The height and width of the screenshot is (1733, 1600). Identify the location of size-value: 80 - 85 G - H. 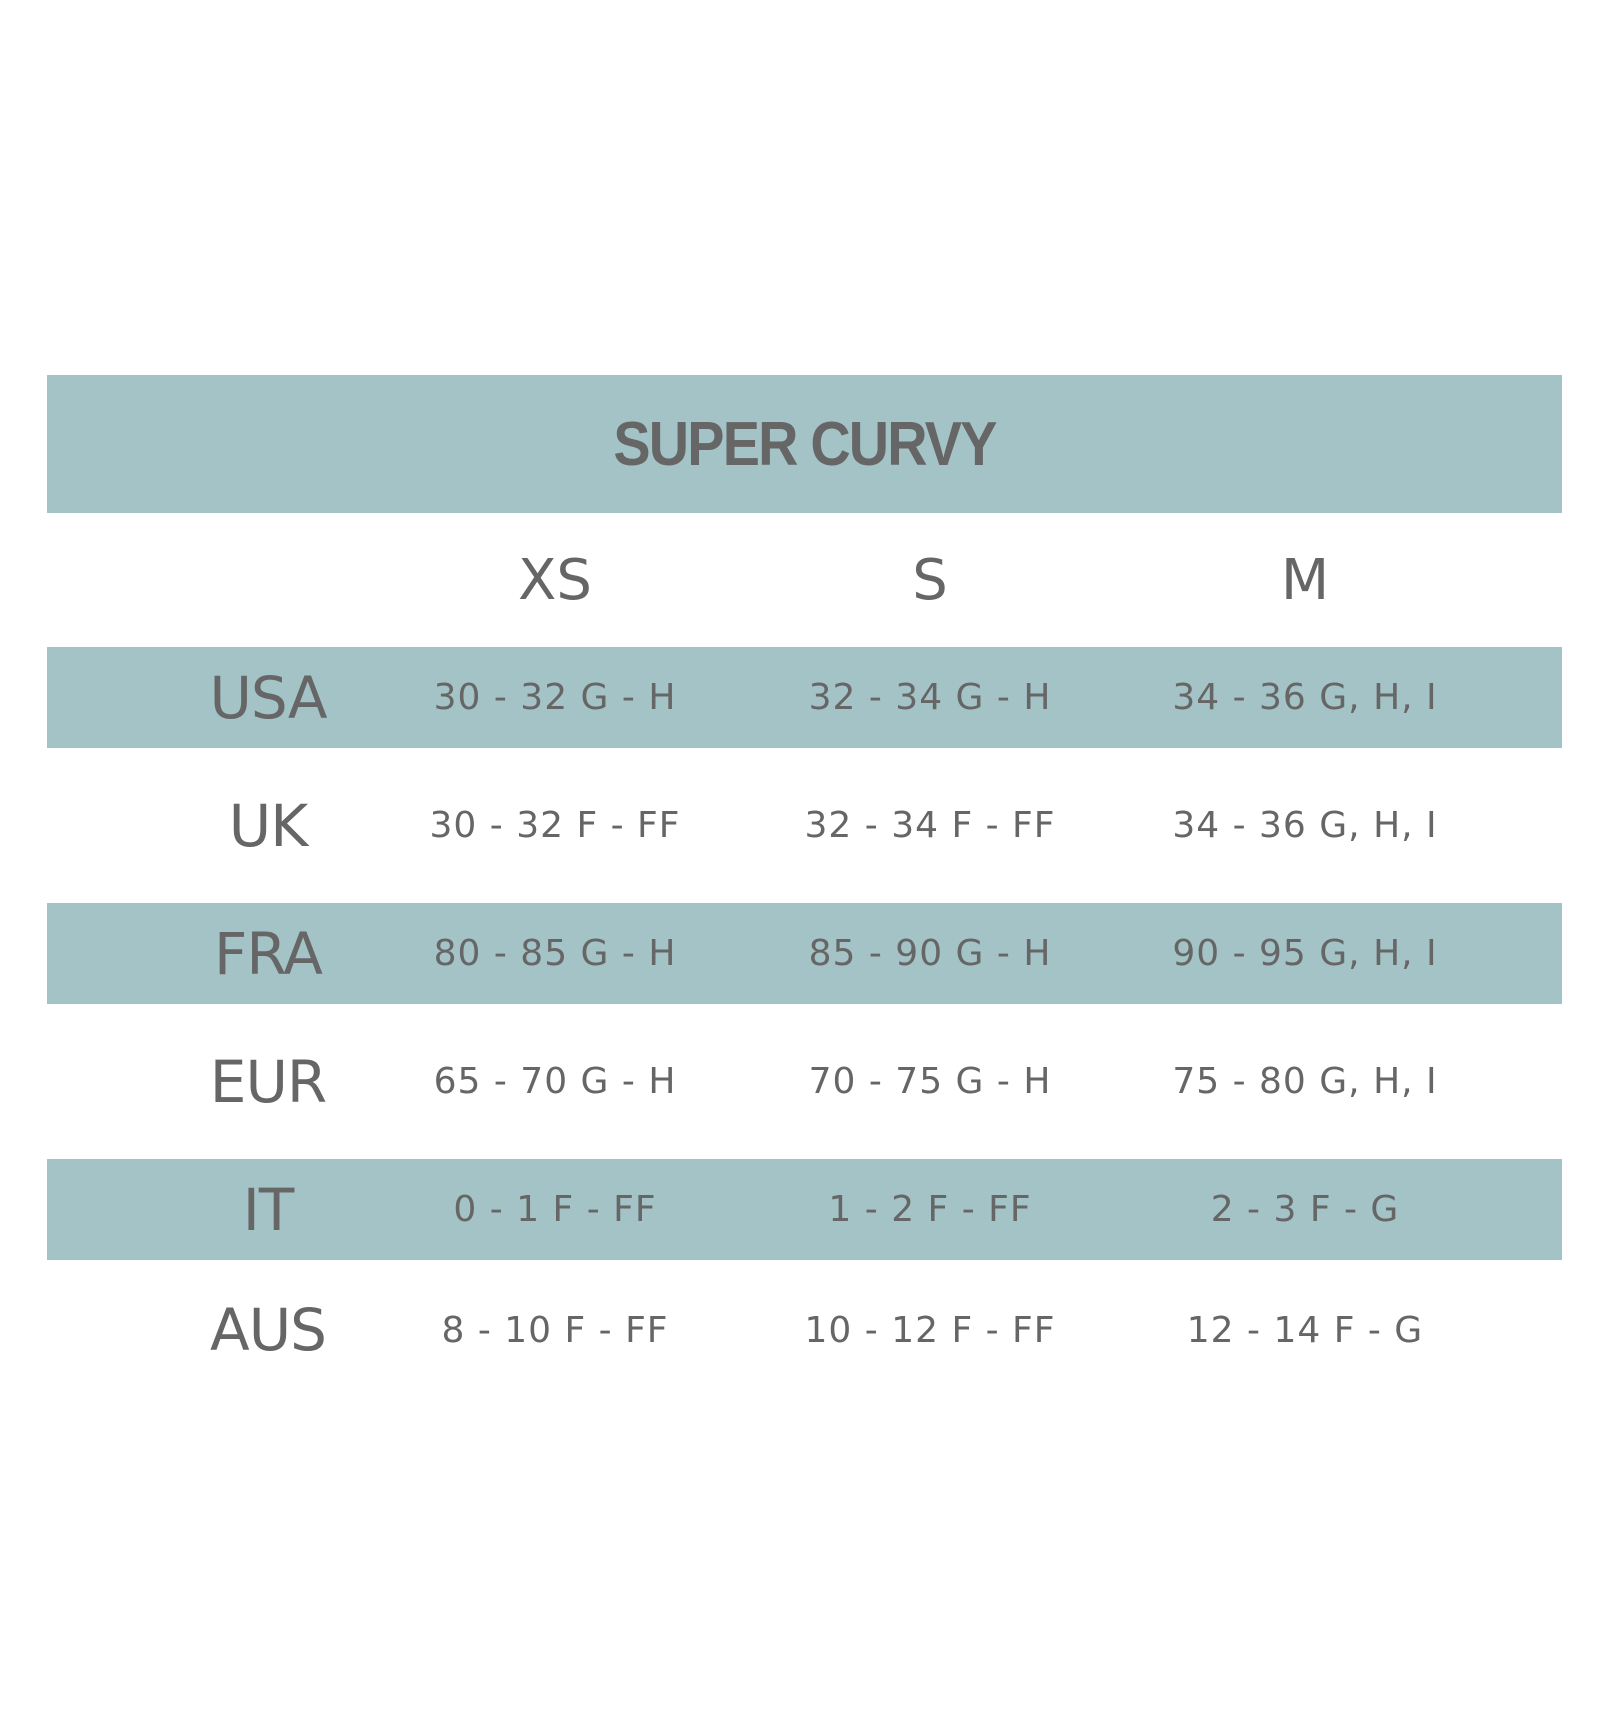
(555, 953).